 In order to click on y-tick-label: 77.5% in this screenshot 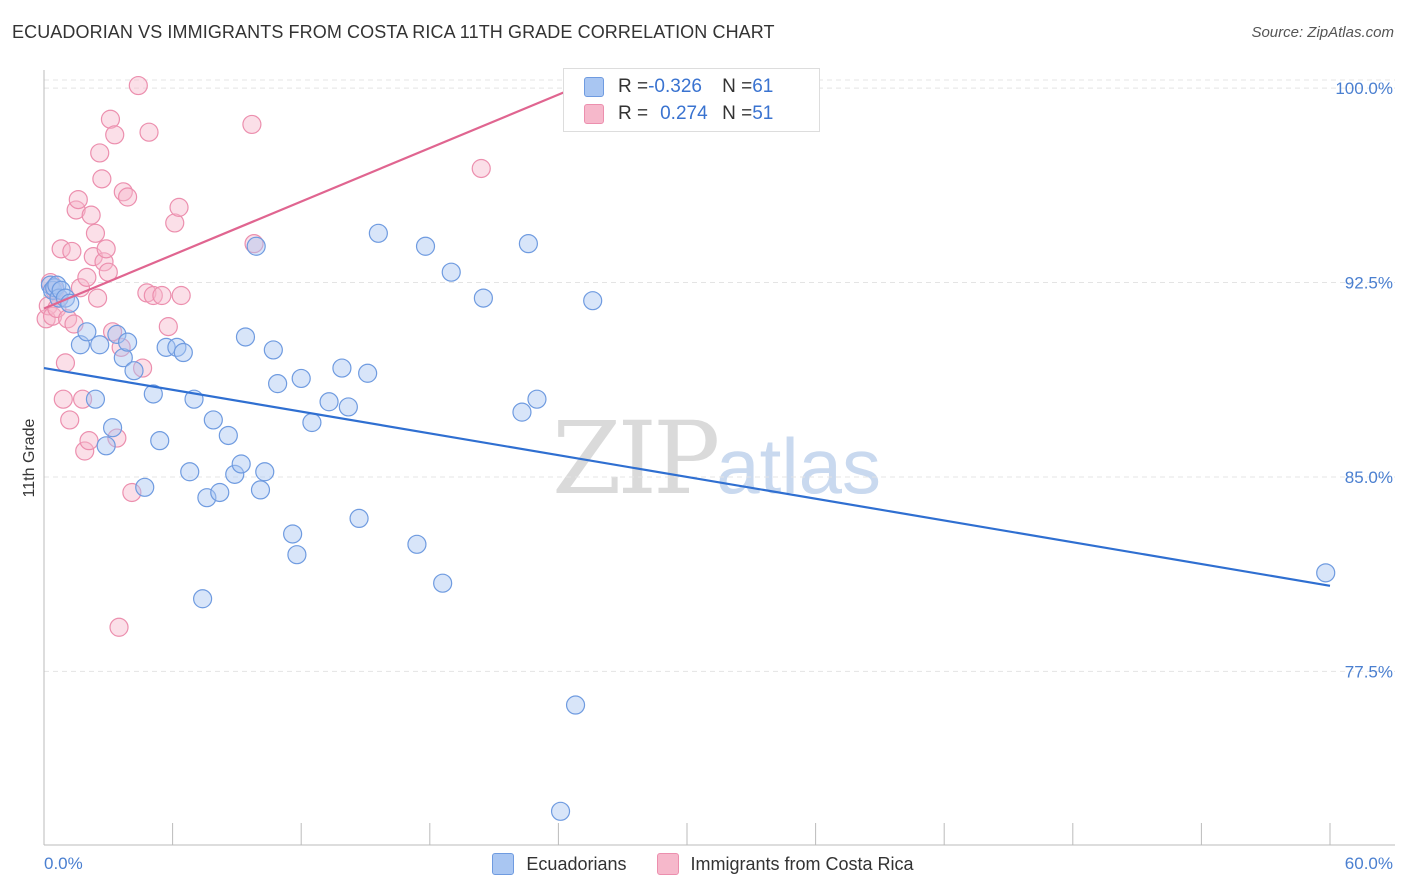, I will do `click(1369, 671)`.